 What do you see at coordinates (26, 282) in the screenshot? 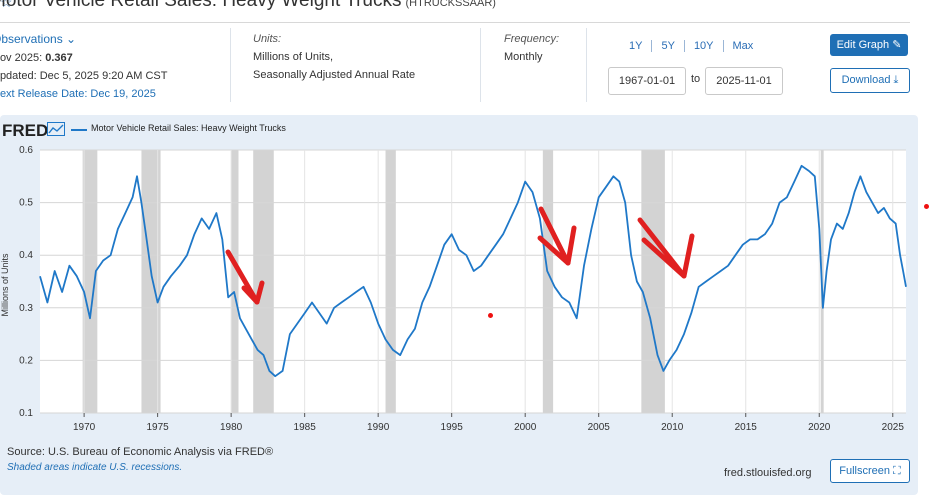
I see `y-tick-labels: 0.1 0.2 0.3 0.4 0.5 0.6` at bounding box center [26, 282].